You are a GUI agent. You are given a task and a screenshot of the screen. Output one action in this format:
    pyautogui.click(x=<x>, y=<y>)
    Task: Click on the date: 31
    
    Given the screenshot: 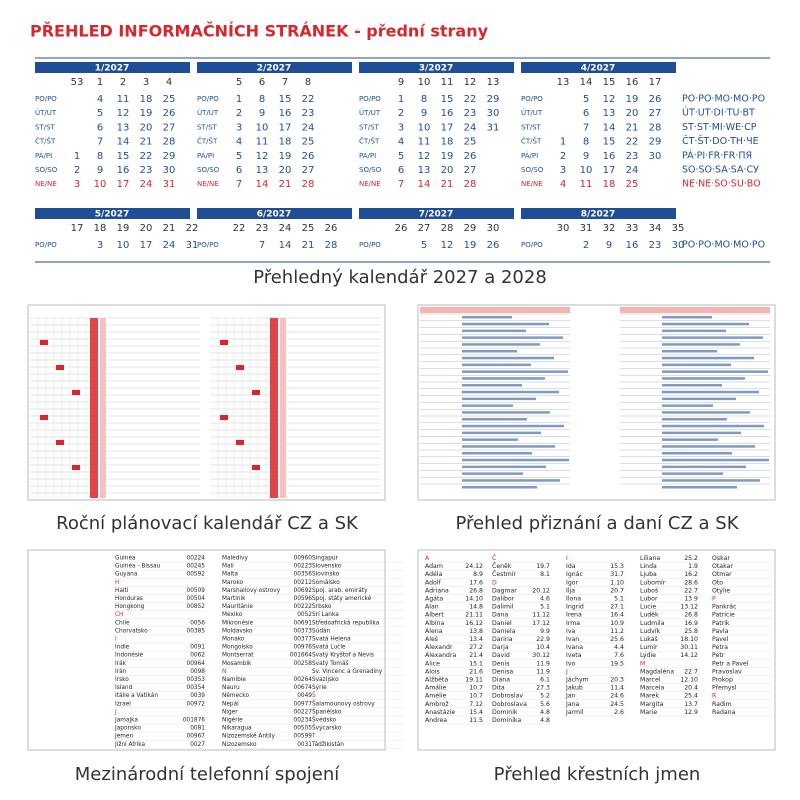 What is the action you would take?
    pyautogui.click(x=169, y=184)
    